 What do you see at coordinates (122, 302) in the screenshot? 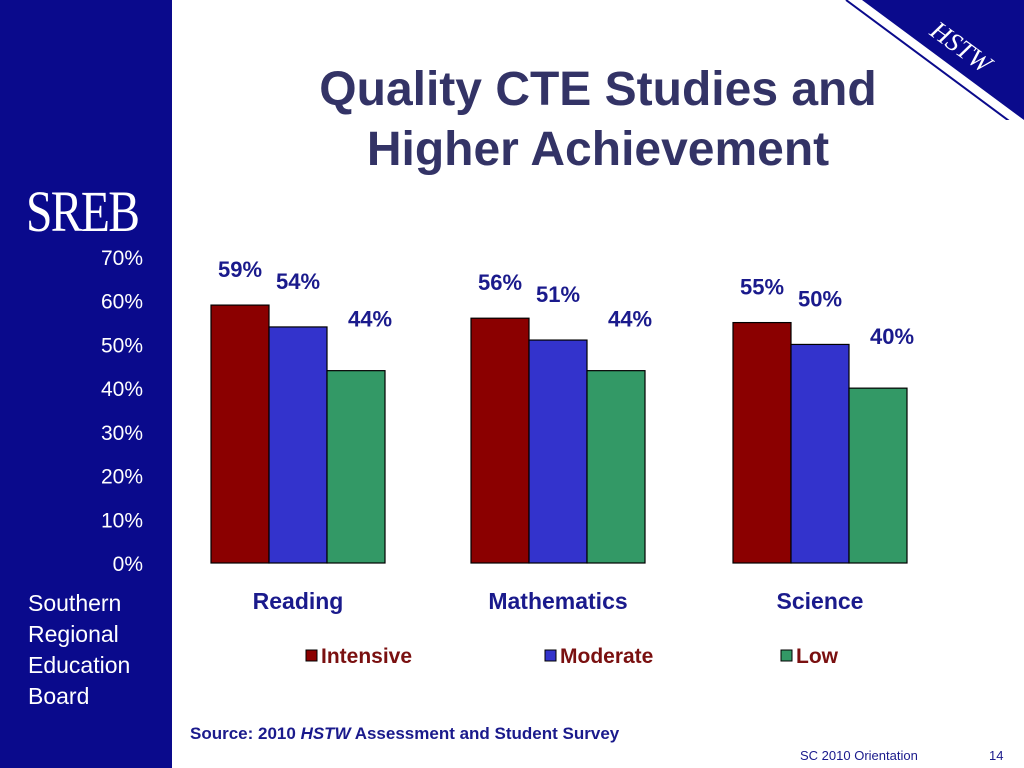
I see `y-tick-label: 60%` at bounding box center [122, 302].